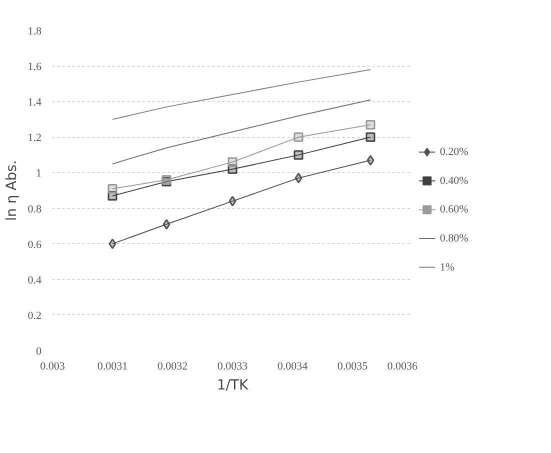 The height and width of the screenshot is (453, 551). What do you see at coordinates (232, 386) in the screenshot?
I see `x-axis-title: 1/TK` at bounding box center [232, 386].